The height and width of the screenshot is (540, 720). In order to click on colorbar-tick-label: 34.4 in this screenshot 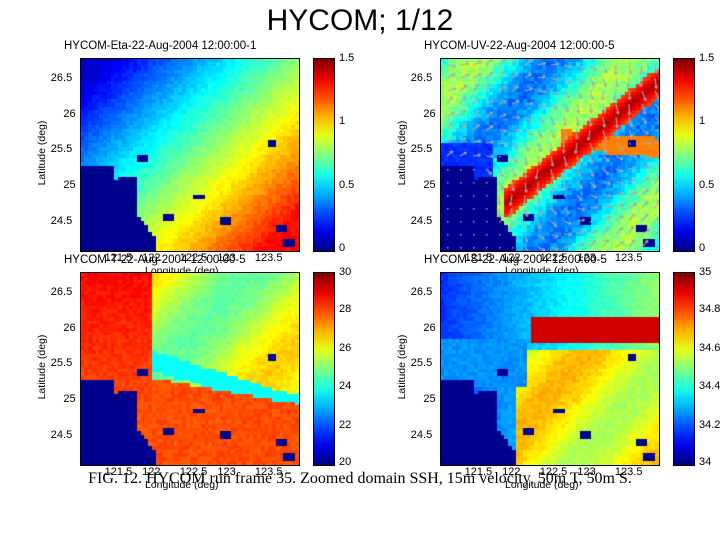, I will do `click(709, 386)`.